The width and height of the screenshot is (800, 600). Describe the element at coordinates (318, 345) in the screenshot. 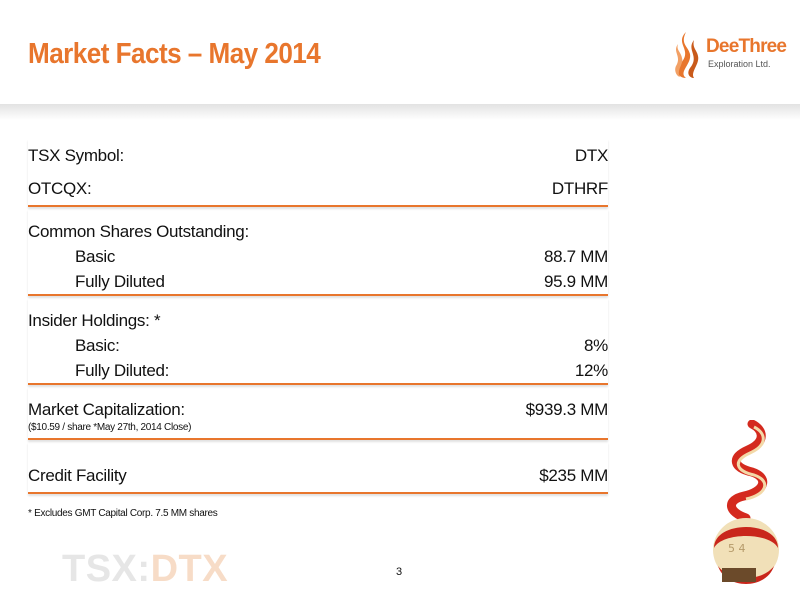

I see `fact-row: Basic: 8%` at that location.